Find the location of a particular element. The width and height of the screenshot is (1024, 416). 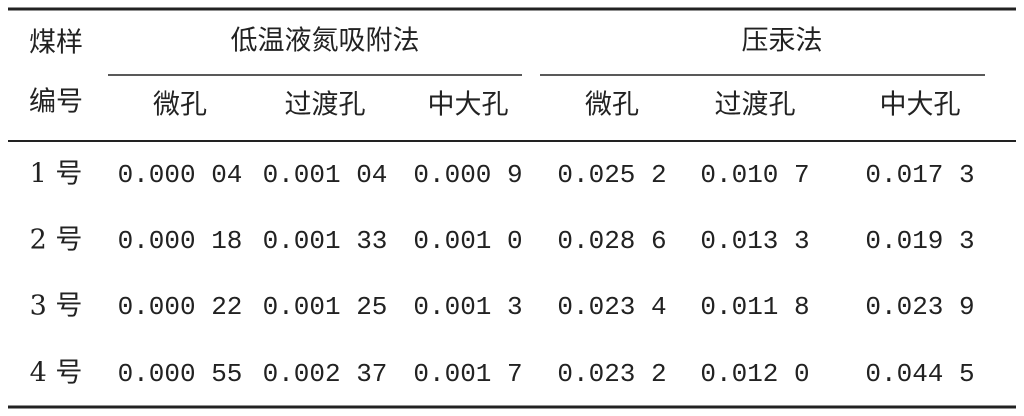

cell: 0.000 22 is located at coordinates (180, 307).